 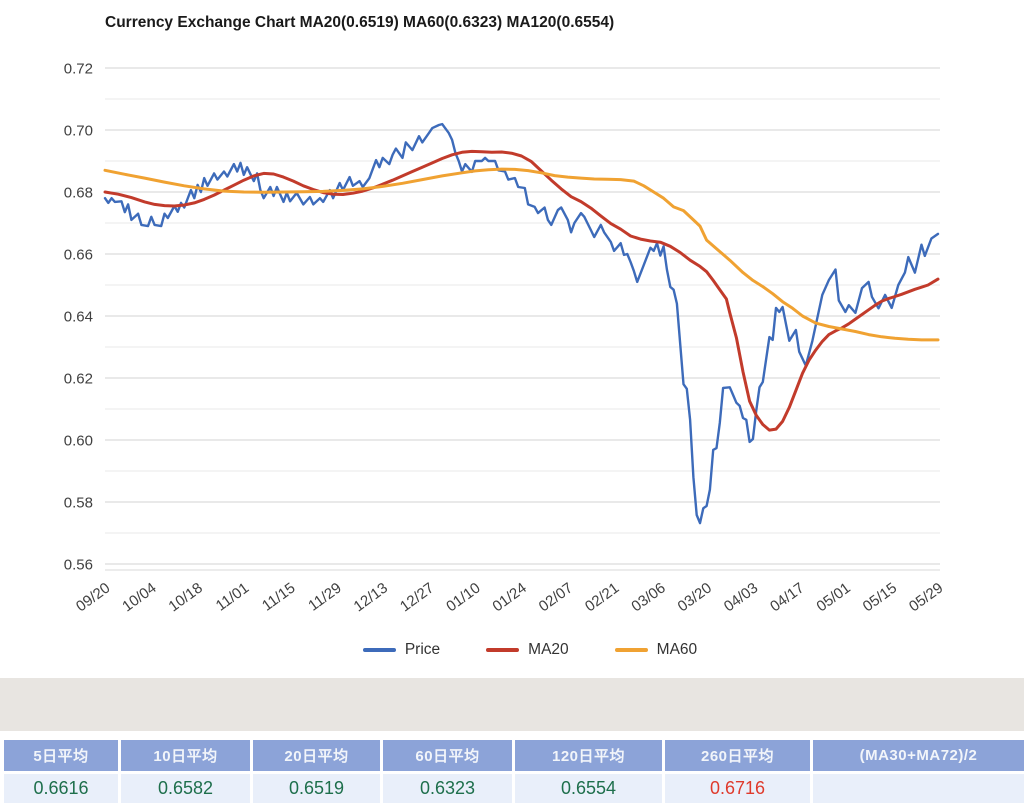 What do you see at coordinates (648, 597) in the screenshot?
I see `x-axis-label: 03/06` at bounding box center [648, 597].